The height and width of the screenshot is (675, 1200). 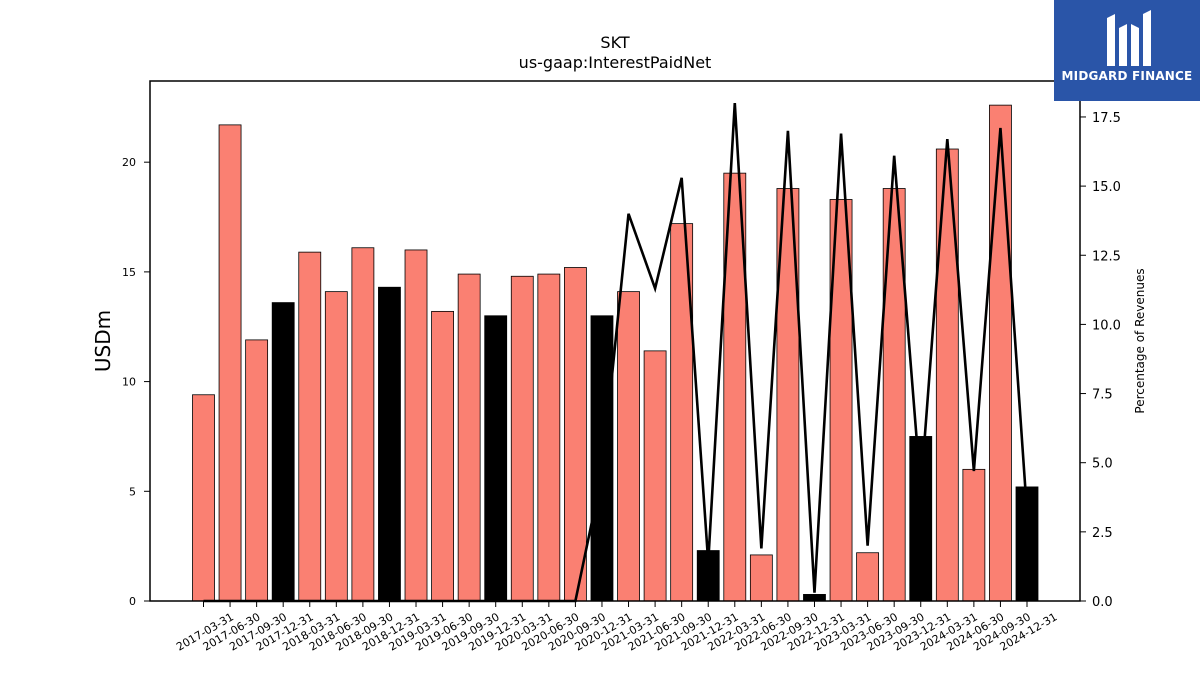 I want to click on y-right-tick-label: 10.0, so click(x=1106, y=325).